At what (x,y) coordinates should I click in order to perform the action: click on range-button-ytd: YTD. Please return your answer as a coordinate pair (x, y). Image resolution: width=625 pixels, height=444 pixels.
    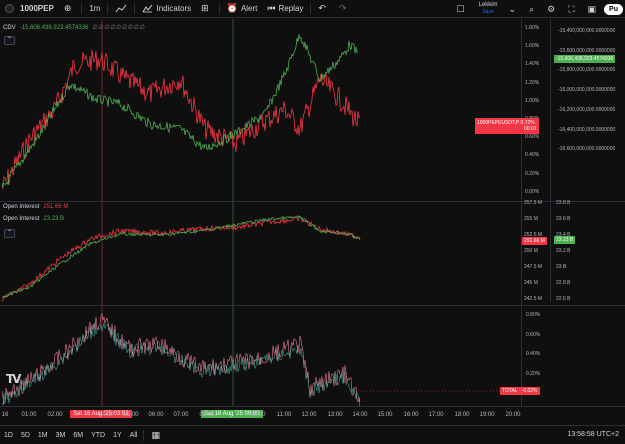
    Looking at the image, I should click on (98, 435).